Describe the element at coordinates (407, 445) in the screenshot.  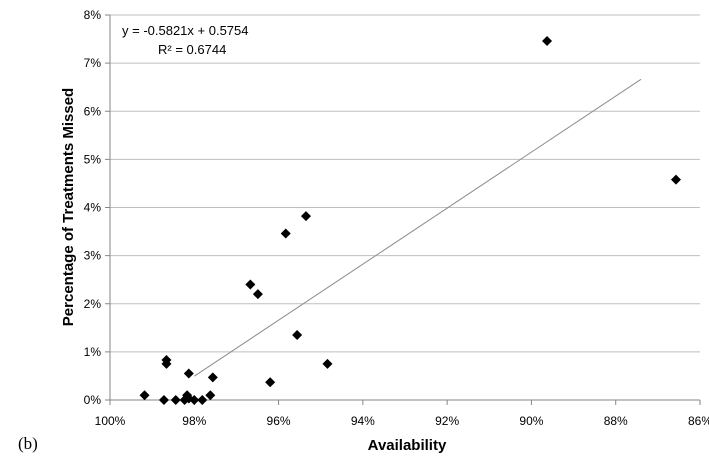
I see `x-axis-title: Availability` at that location.